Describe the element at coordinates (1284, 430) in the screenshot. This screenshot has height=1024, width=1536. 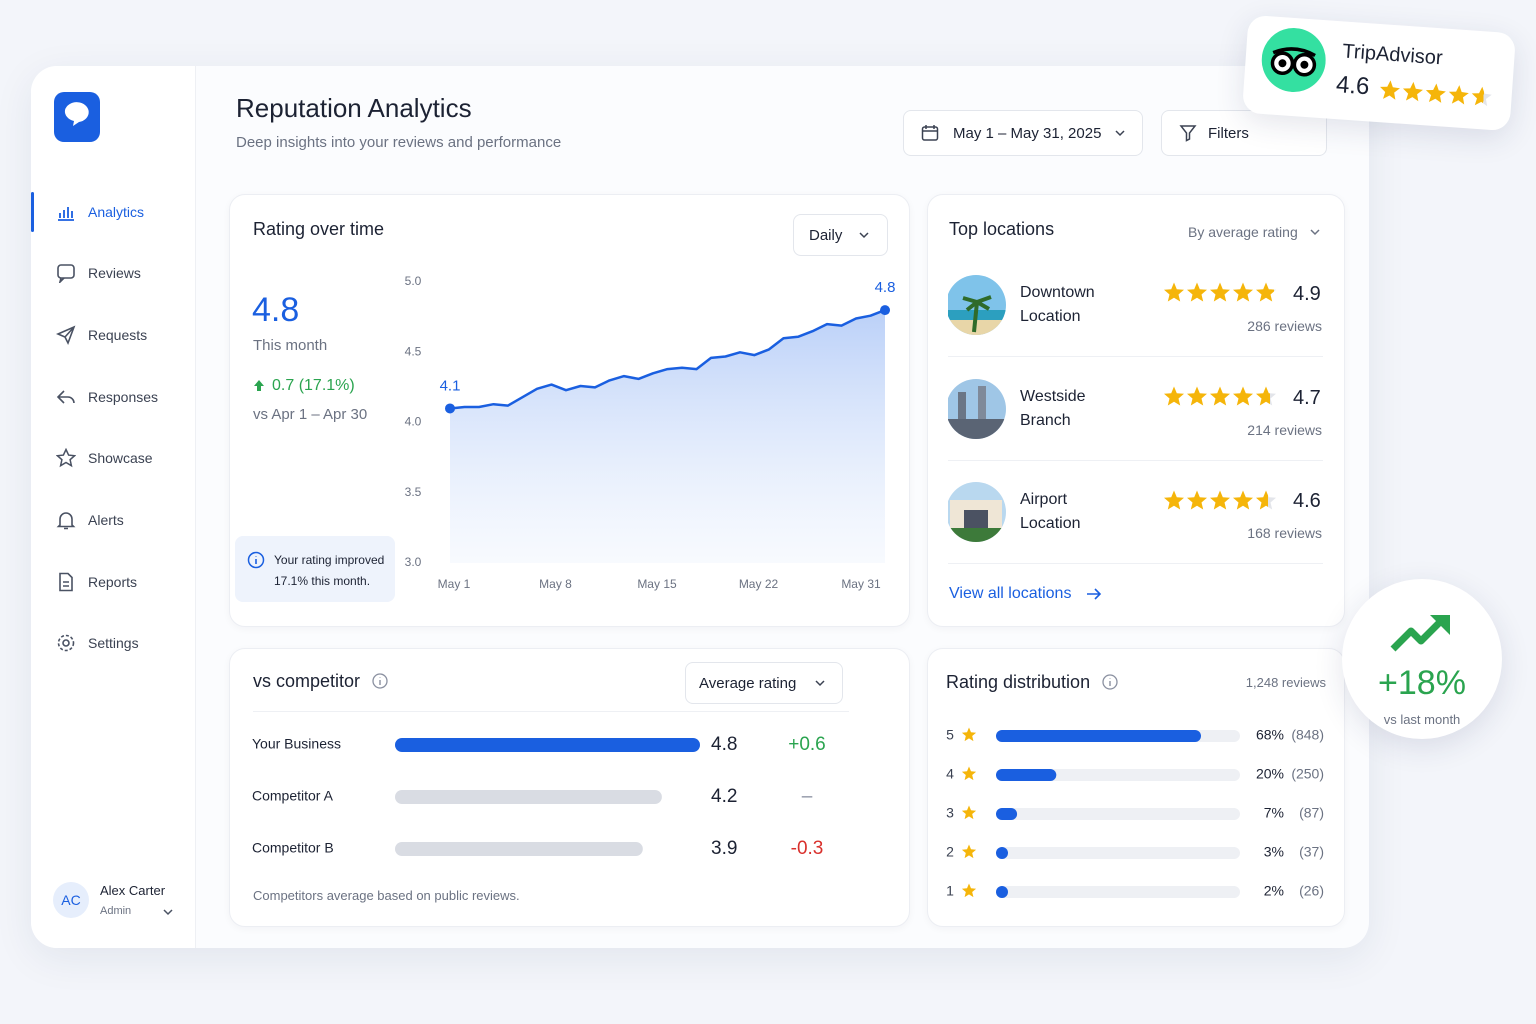
I see `review-count: 214 reviews` at that location.